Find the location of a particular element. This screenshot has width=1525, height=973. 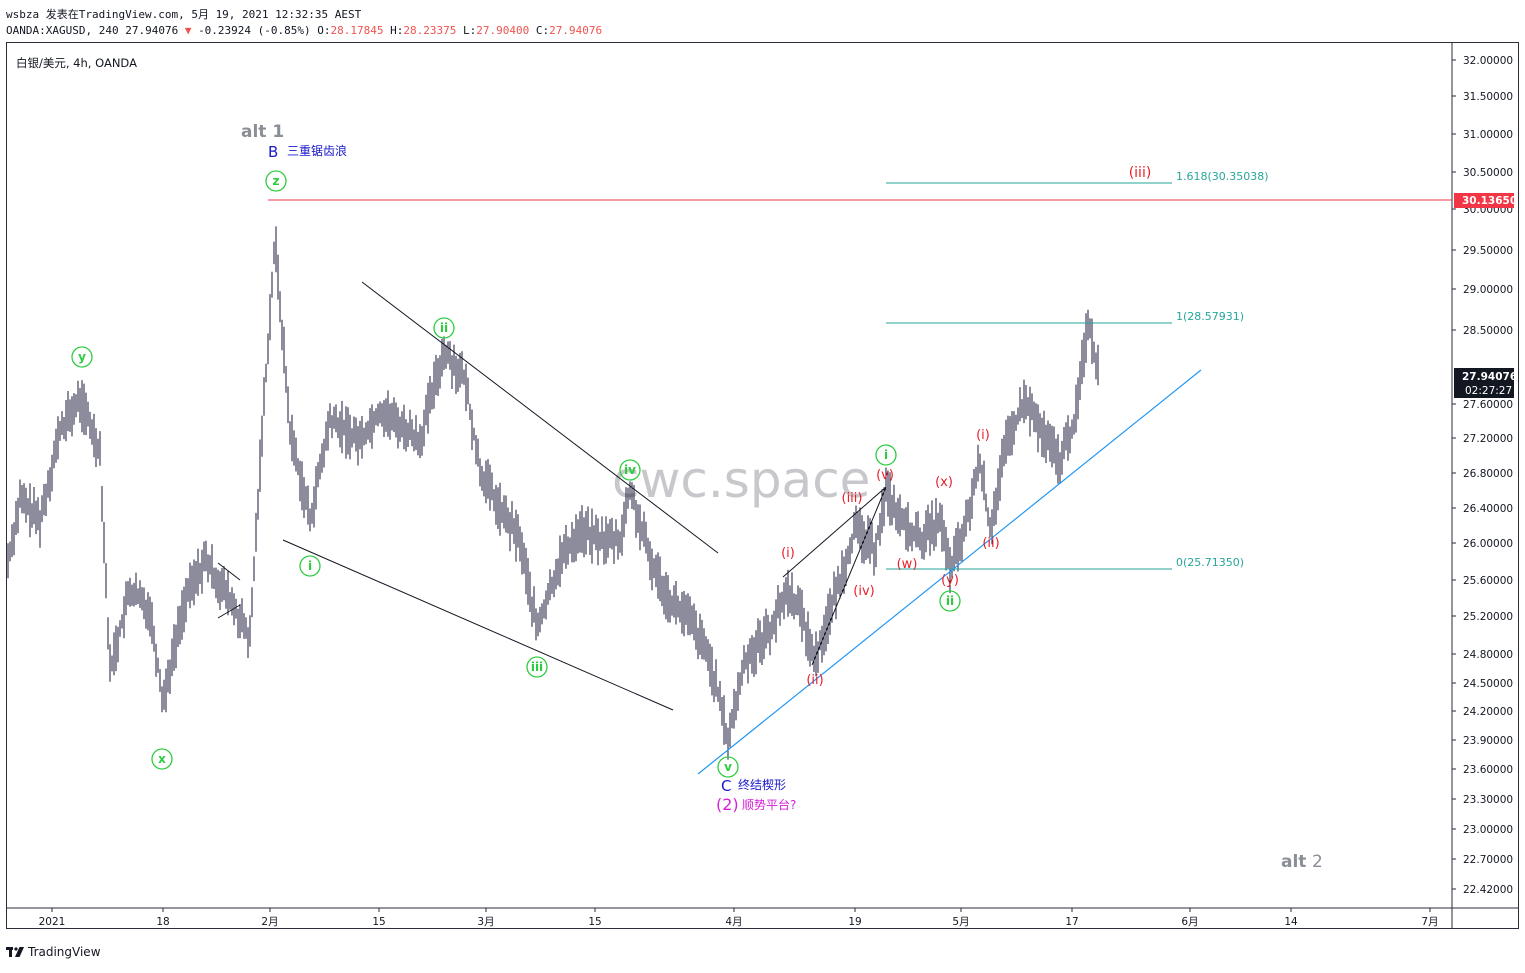

high-label: H: is located at coordinates (397, 30).